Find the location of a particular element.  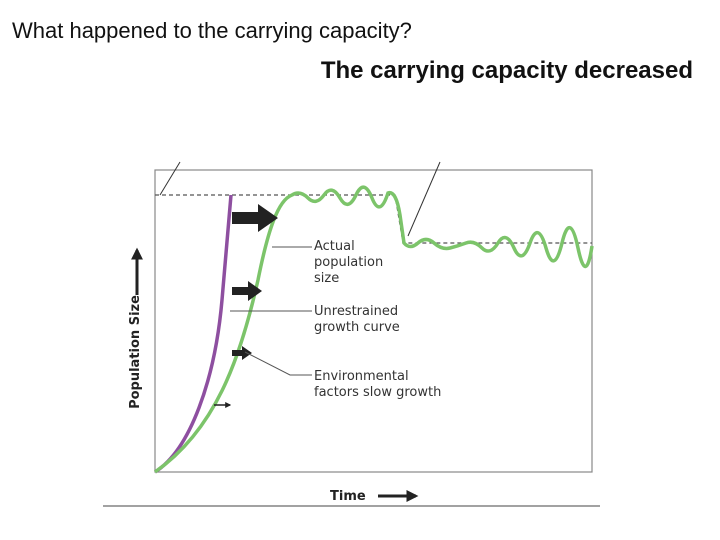

annotation-line: Unrestrained is located at coordinates (356, 311).